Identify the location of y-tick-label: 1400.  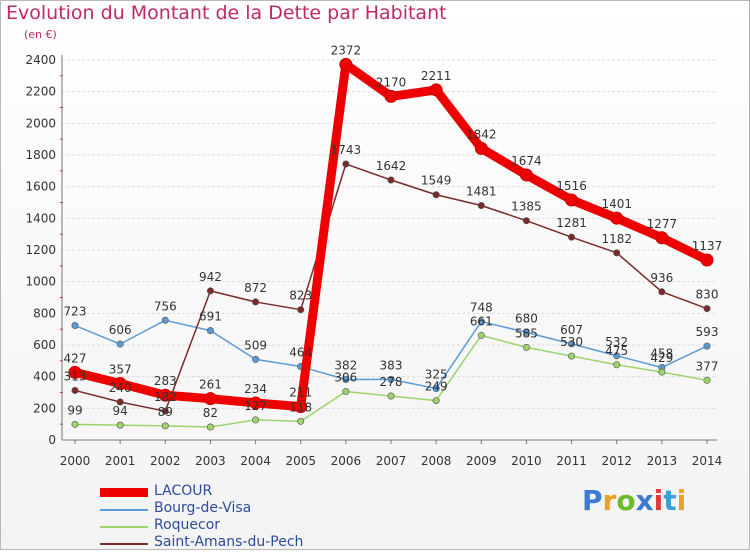
(40, 218).